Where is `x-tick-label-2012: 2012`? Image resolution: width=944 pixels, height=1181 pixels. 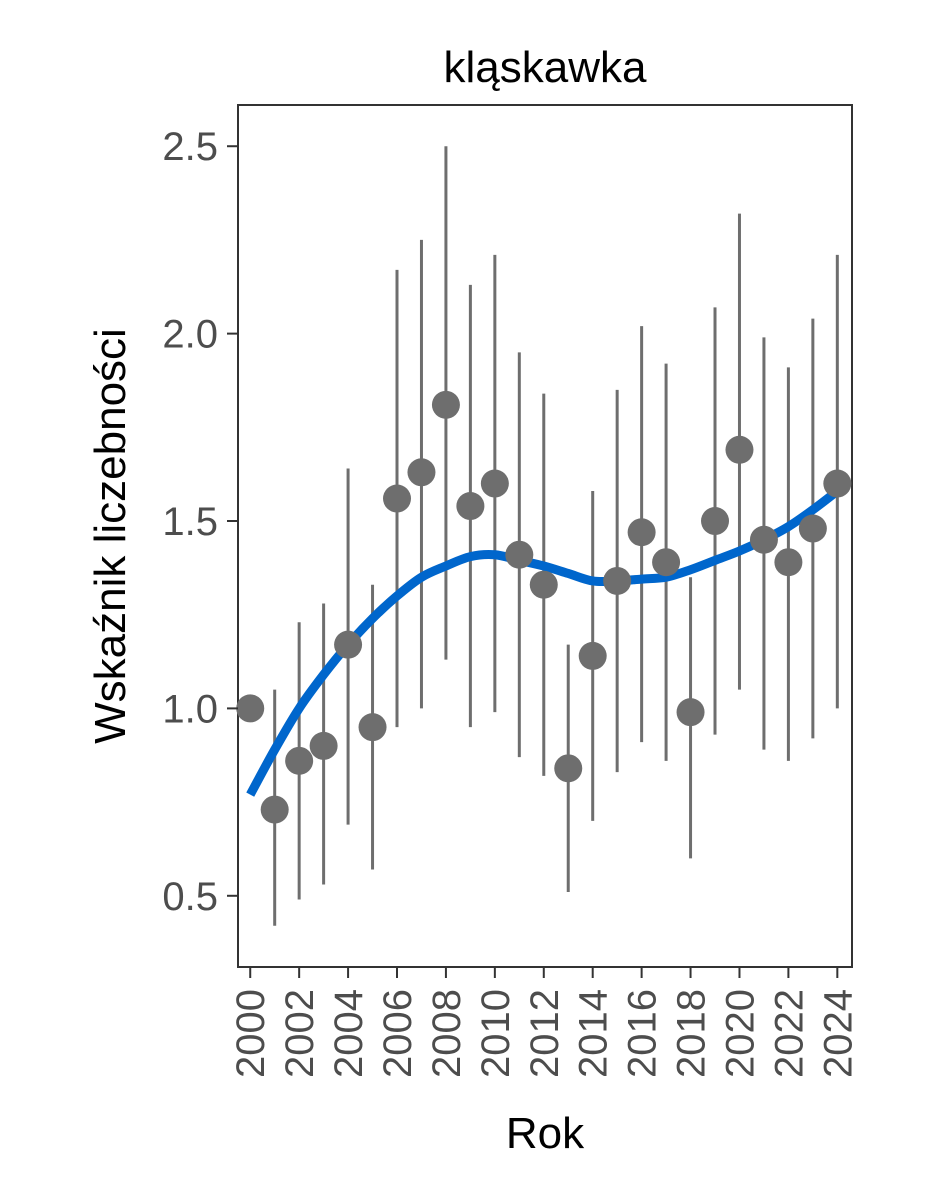
x-tick-label-2012: 2012 is located at coordinates (545, 1033).